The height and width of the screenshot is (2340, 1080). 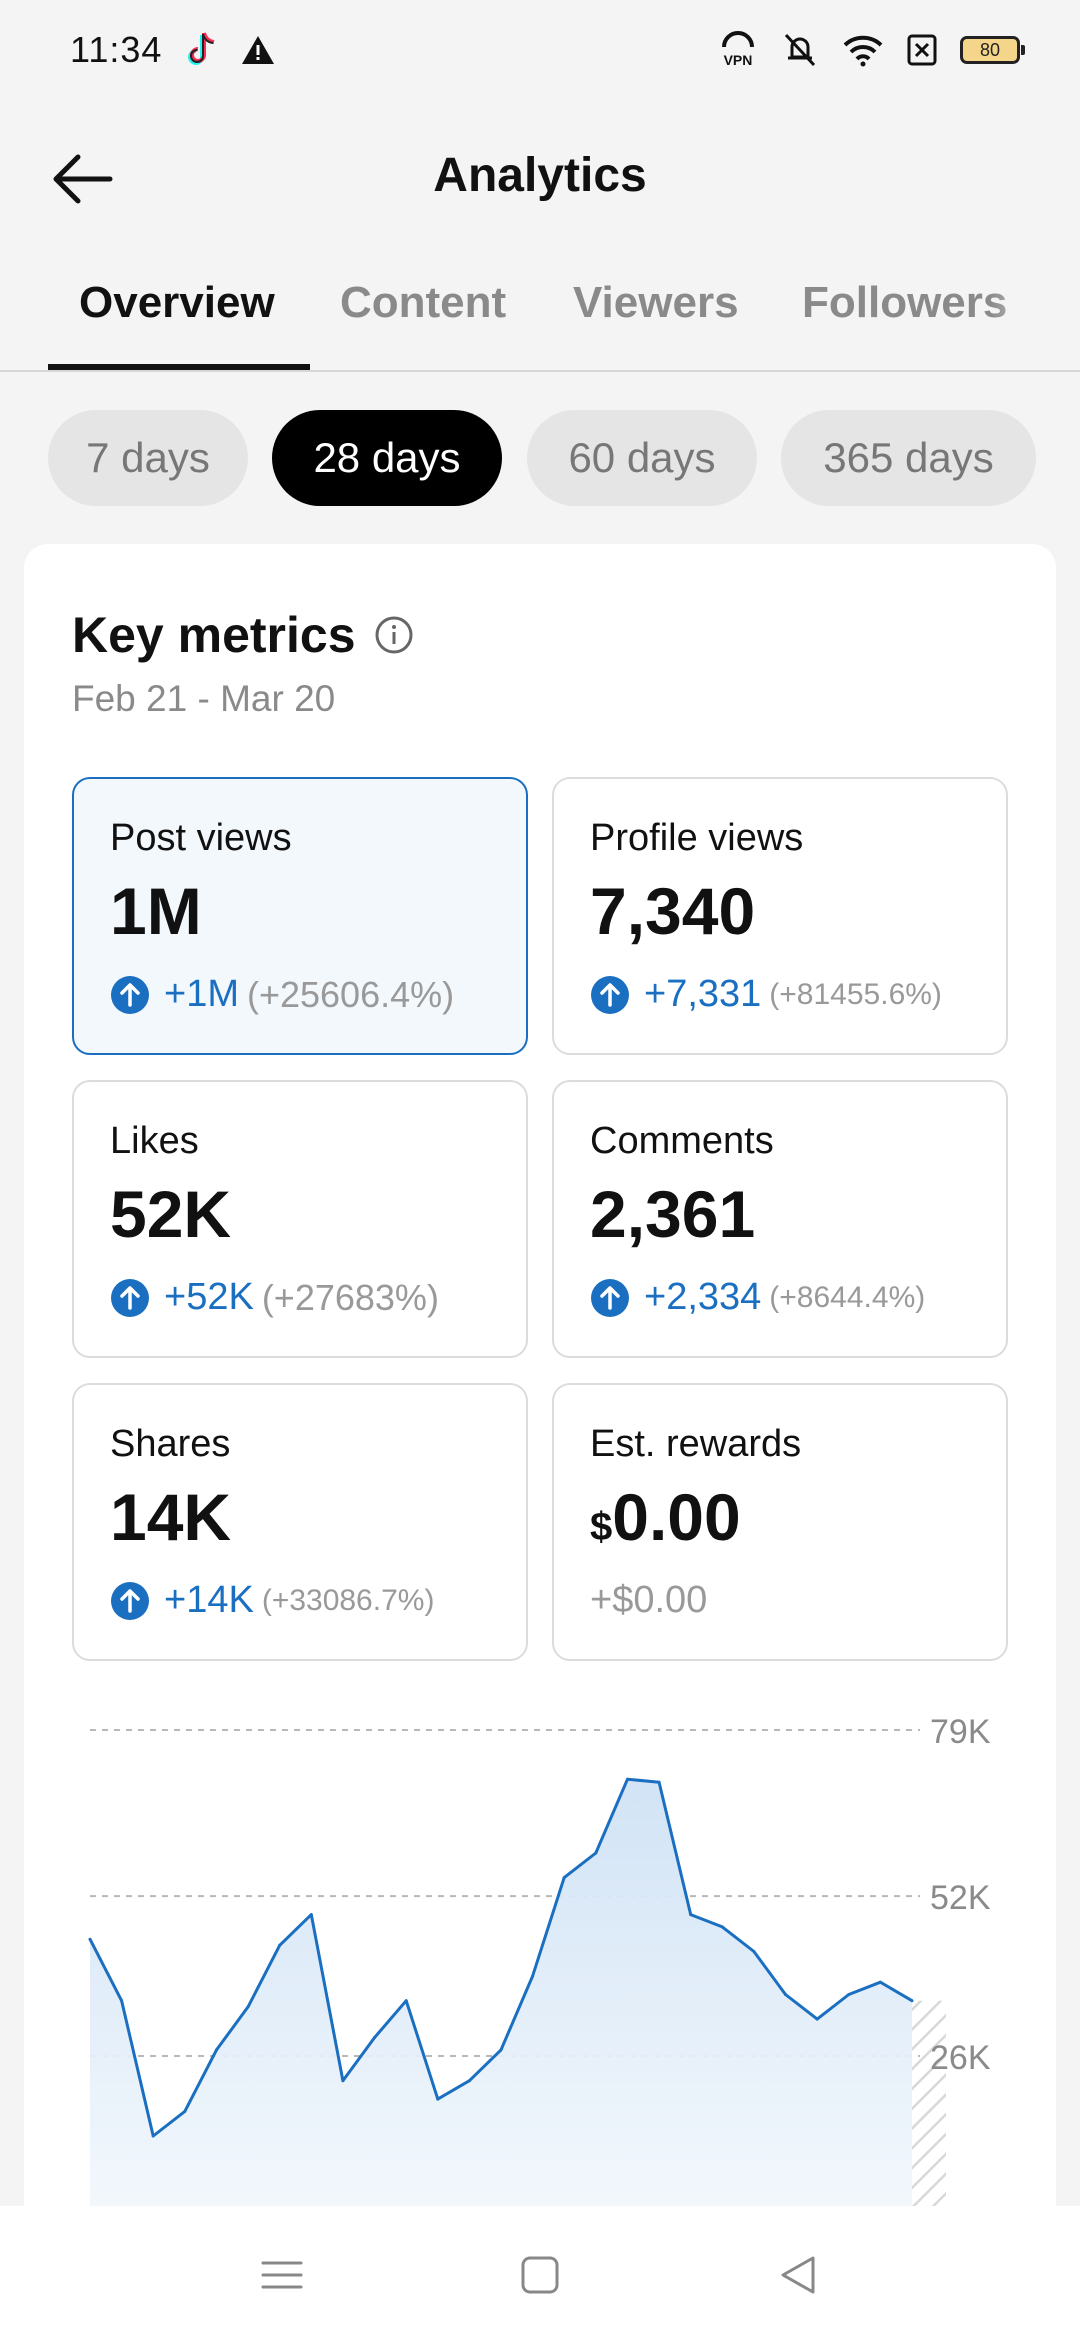 I want to click on metric-est-rewards: Est. rewards $0.00 +$0.00, so click(x=780, y=1522).